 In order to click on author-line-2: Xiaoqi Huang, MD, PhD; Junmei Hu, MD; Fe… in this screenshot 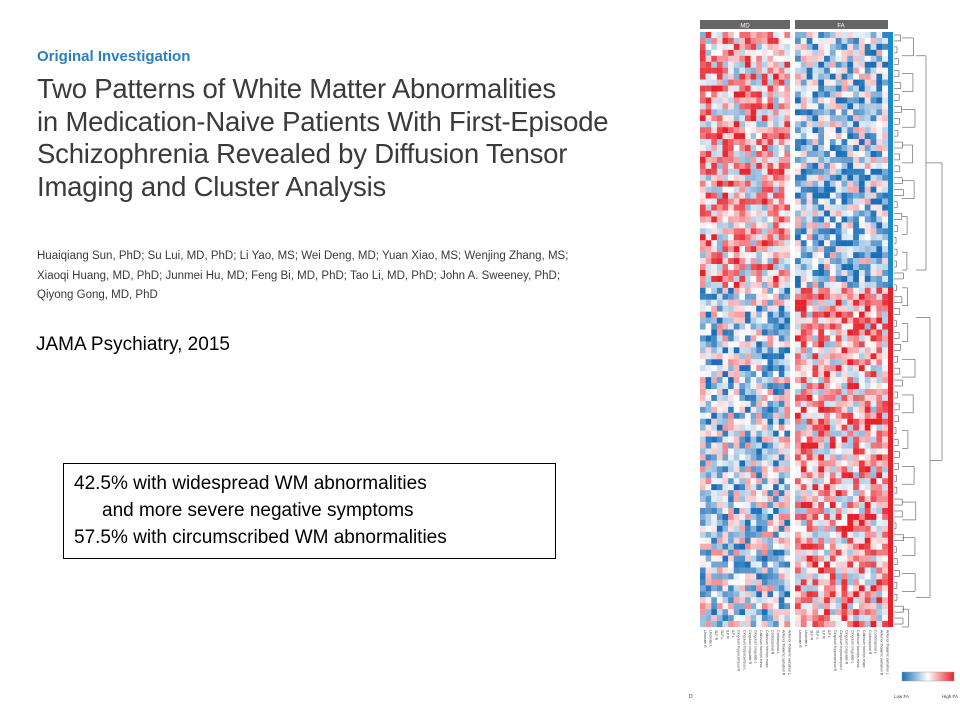, I will do `click(299, 275)`.